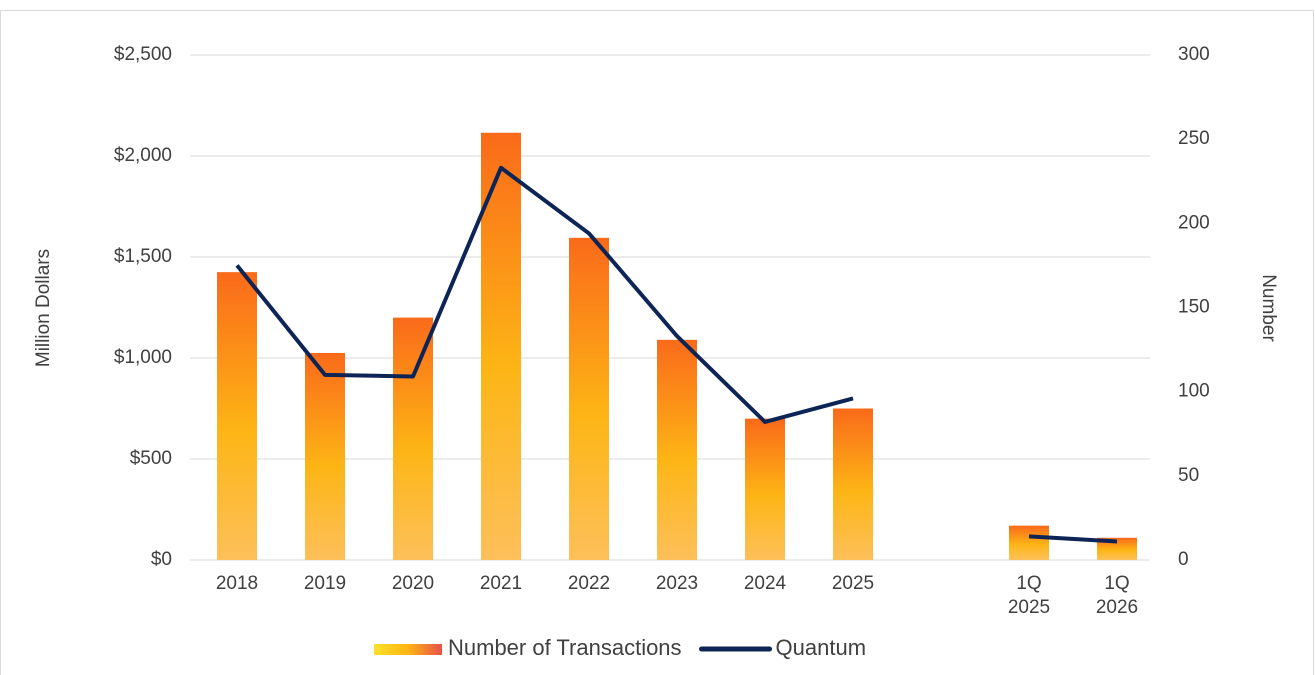 The height and width of the screenshot is (675, 1315). I want to click on x-tick-label: 2021, so click(501, 583).